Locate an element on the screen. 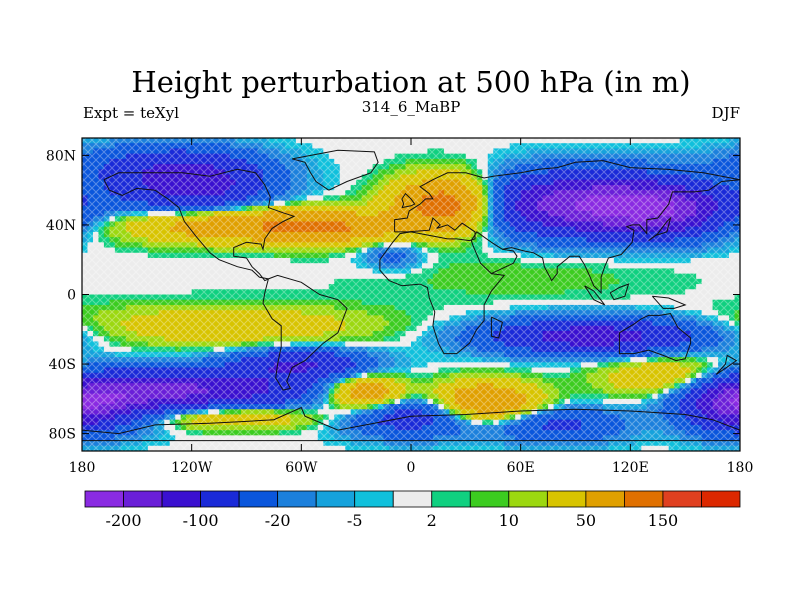  run-label: 314_6_MaBP is located at coordinates (411, 107).